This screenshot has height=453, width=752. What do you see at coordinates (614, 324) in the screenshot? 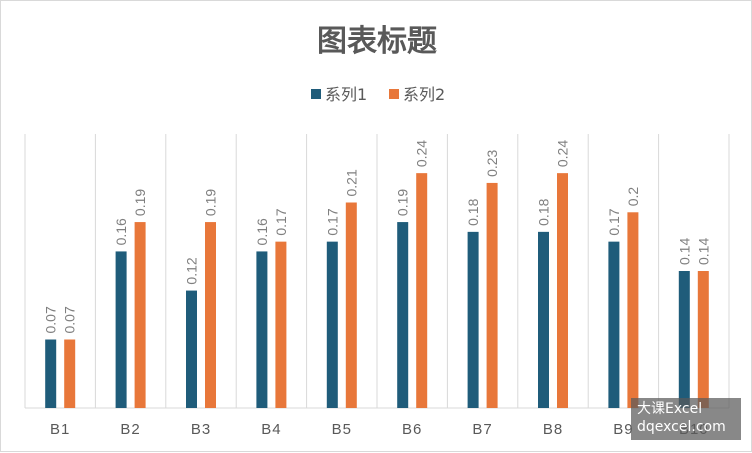
I see `bar-1-B9` at bounding box center [614, 324].